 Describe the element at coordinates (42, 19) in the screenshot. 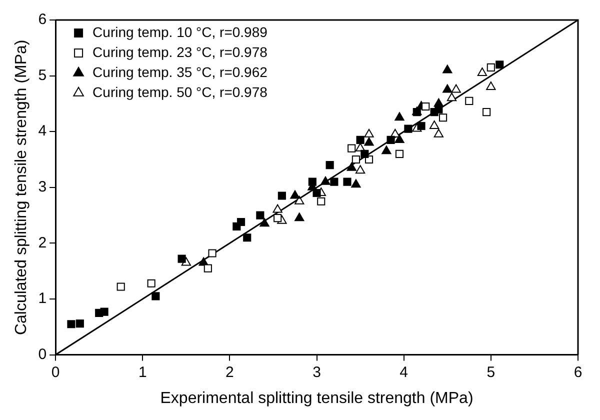

I see `y-tick-label: 6` at that location.